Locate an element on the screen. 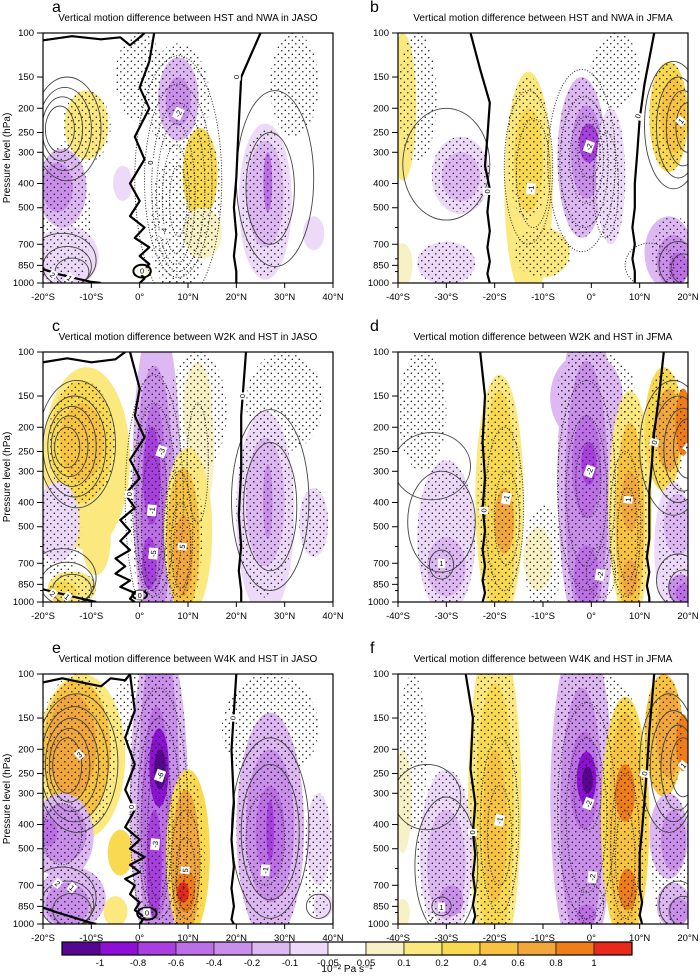 The width and height of the screenshot is (700, 978). colorbar-tick-label: 0.05 is located at coordinates (366, 963).